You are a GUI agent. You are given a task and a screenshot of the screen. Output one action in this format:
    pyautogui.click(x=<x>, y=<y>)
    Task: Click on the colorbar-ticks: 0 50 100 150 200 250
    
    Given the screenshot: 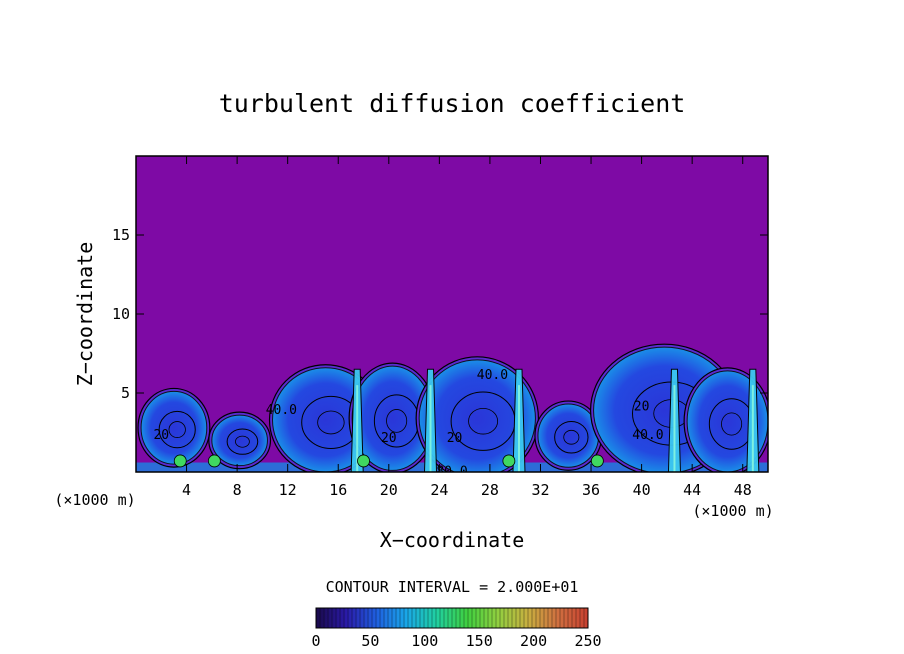 What is the action you would take?
    pyautogui.click(x=456, y=641)
    